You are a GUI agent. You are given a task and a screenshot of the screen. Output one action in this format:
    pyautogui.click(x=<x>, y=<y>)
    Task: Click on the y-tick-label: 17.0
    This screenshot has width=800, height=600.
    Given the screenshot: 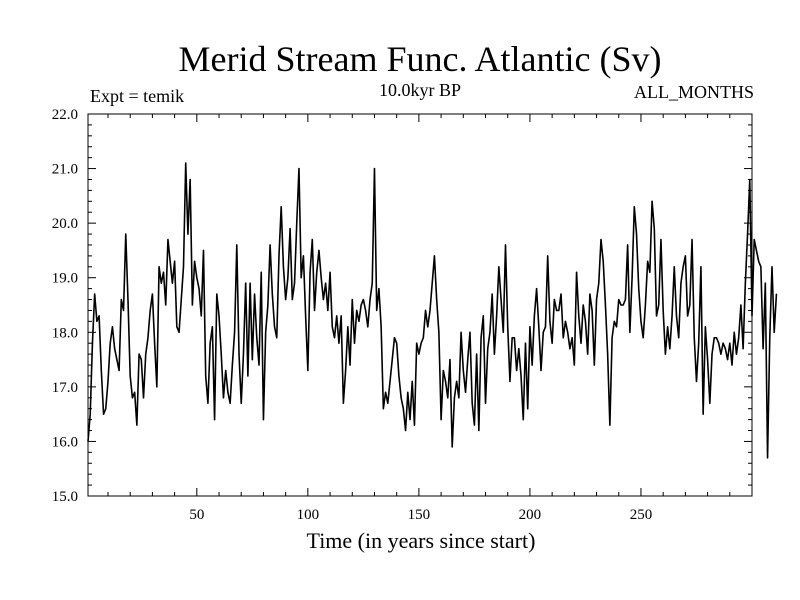 What is the action you would take?
    pyautogui.click(x=65, y=388)
    